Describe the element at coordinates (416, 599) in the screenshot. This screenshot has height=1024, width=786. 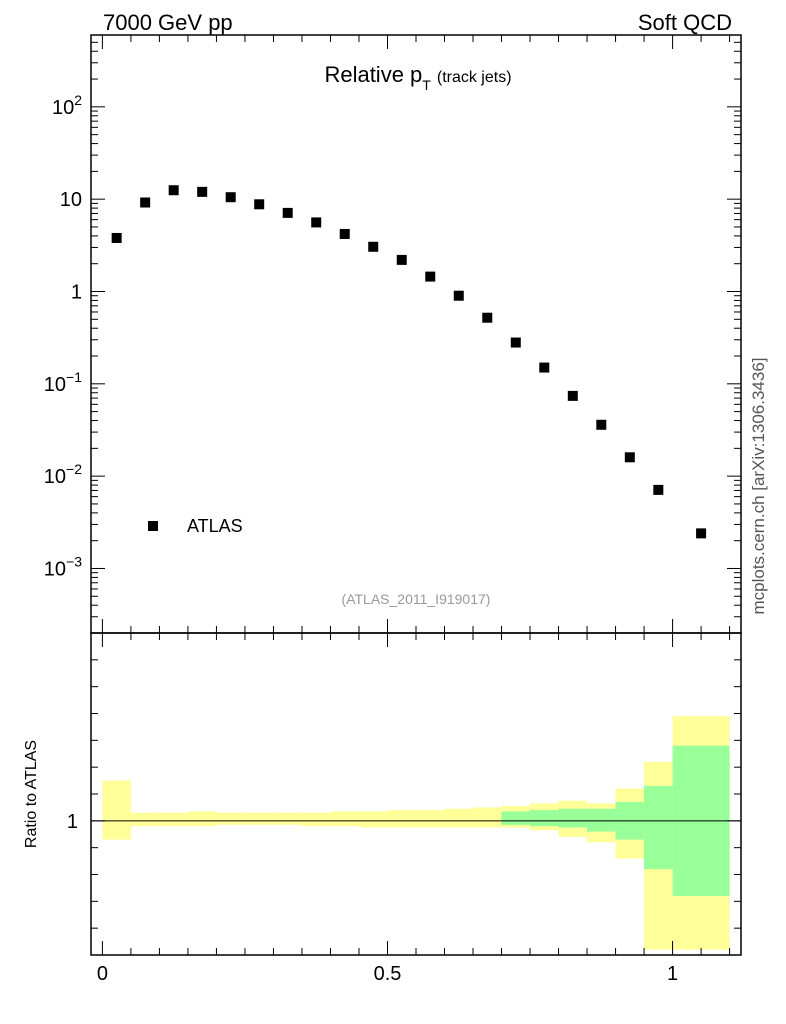
I see `analysis-tag: (ATLAS_2011_I919017)` at that location.